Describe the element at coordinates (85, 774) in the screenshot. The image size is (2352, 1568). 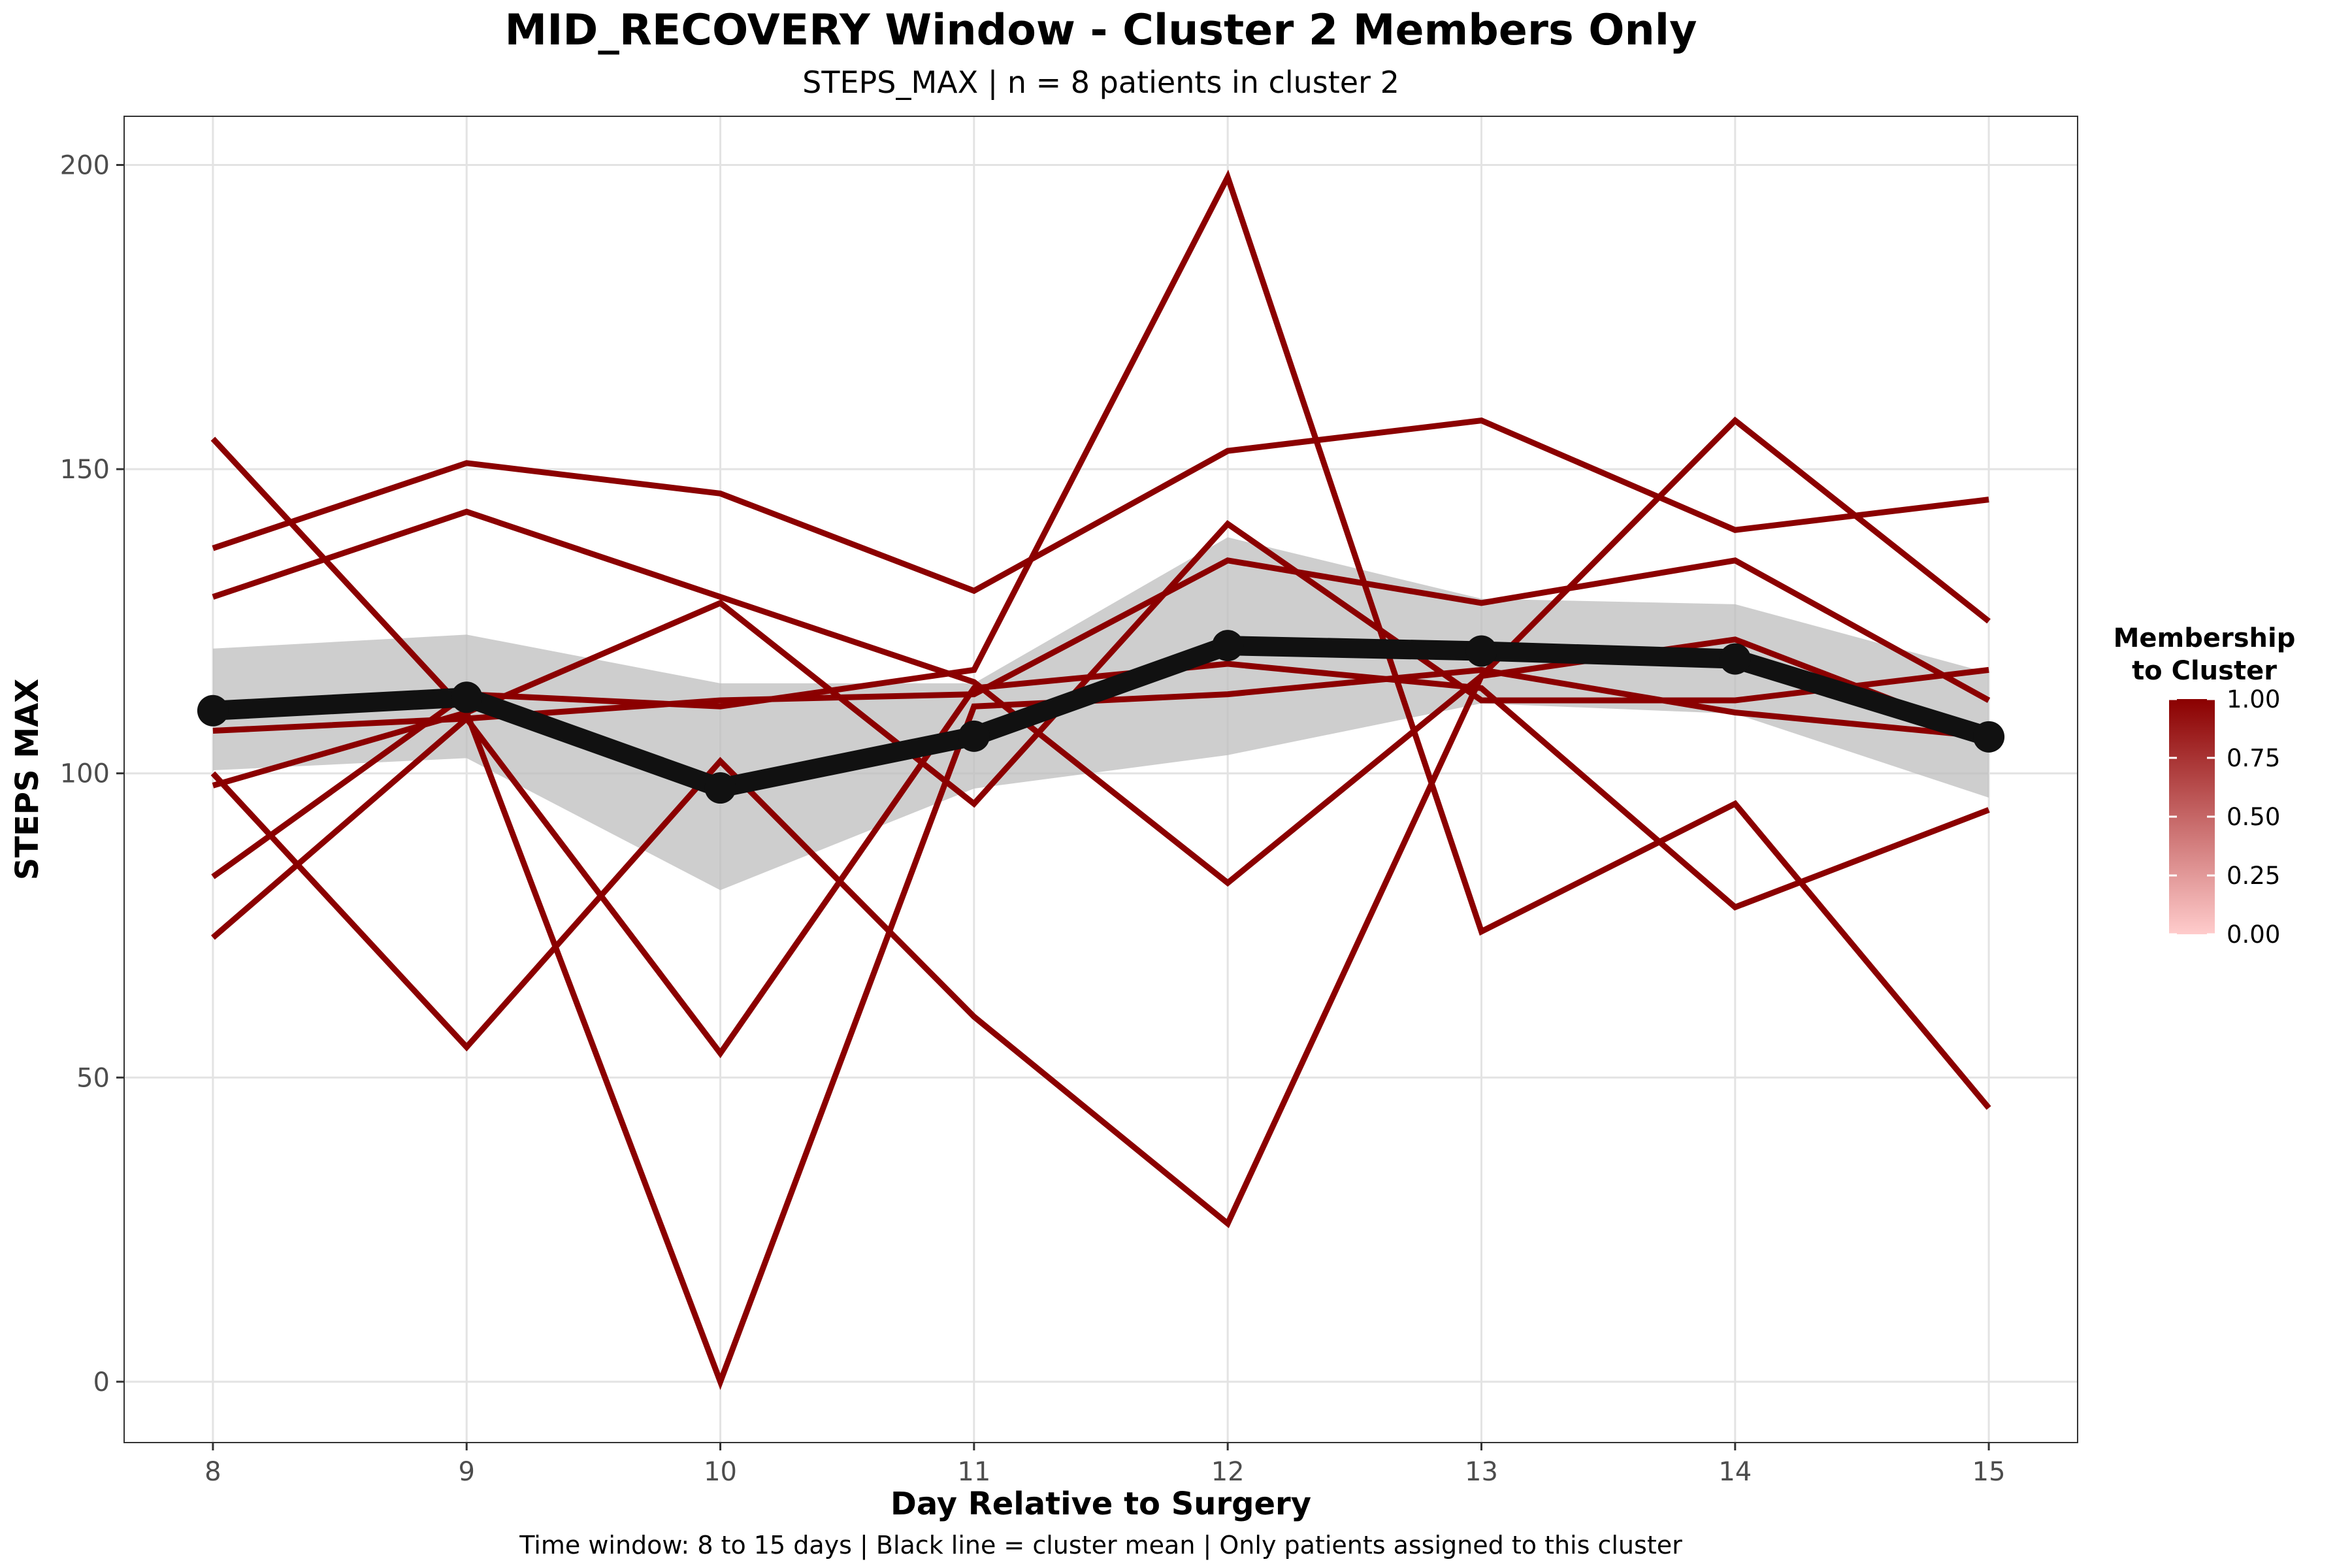
I see `y-tick-label: 100` at that location.